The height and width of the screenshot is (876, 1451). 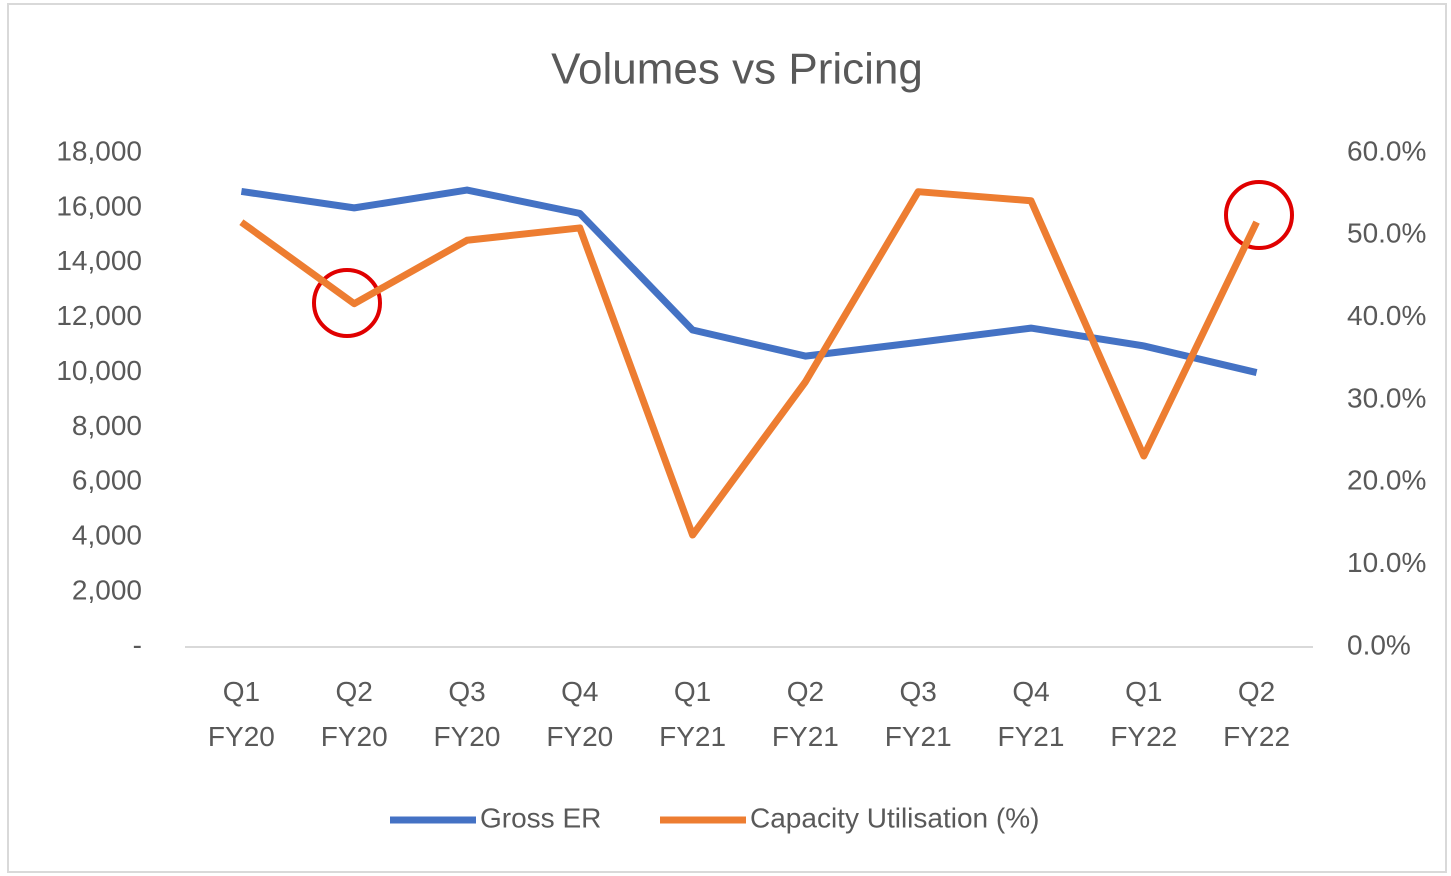 I want to click on y-tick-label: 2,000, so click(x=107, y=590).